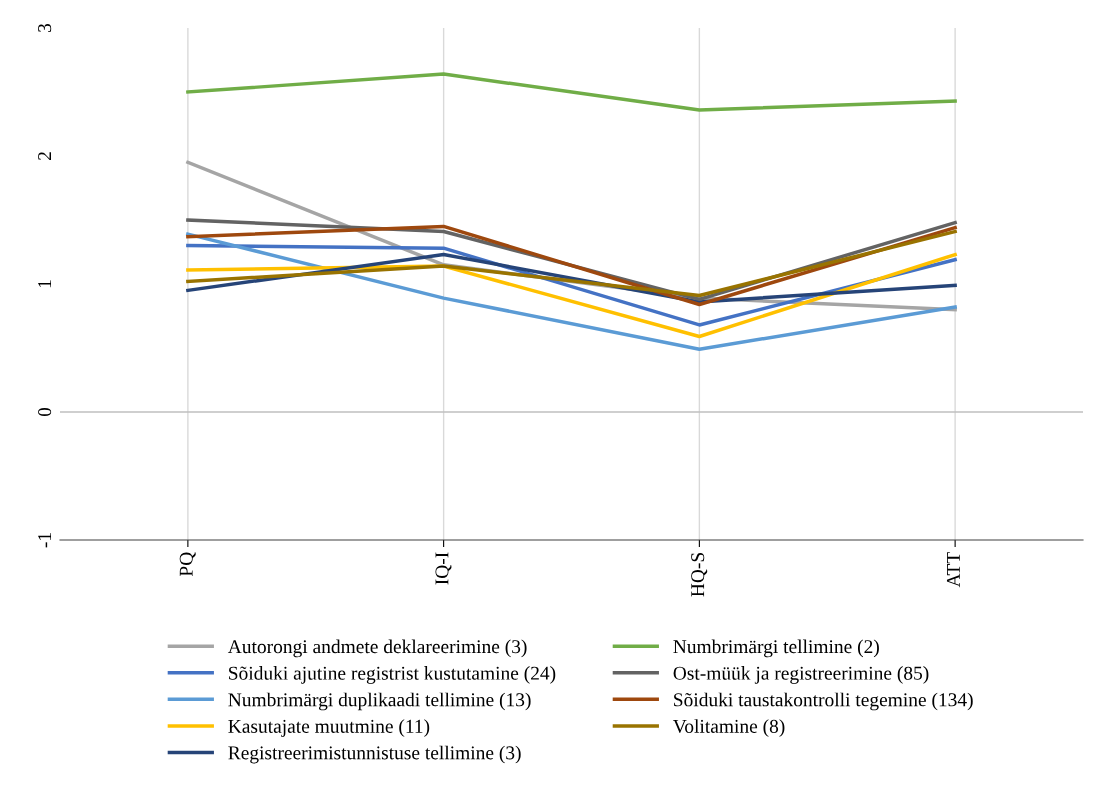 The width and height of the screenshot is (1097, 801). I want to click on x-tick-label: ATT, so click(953, 570).